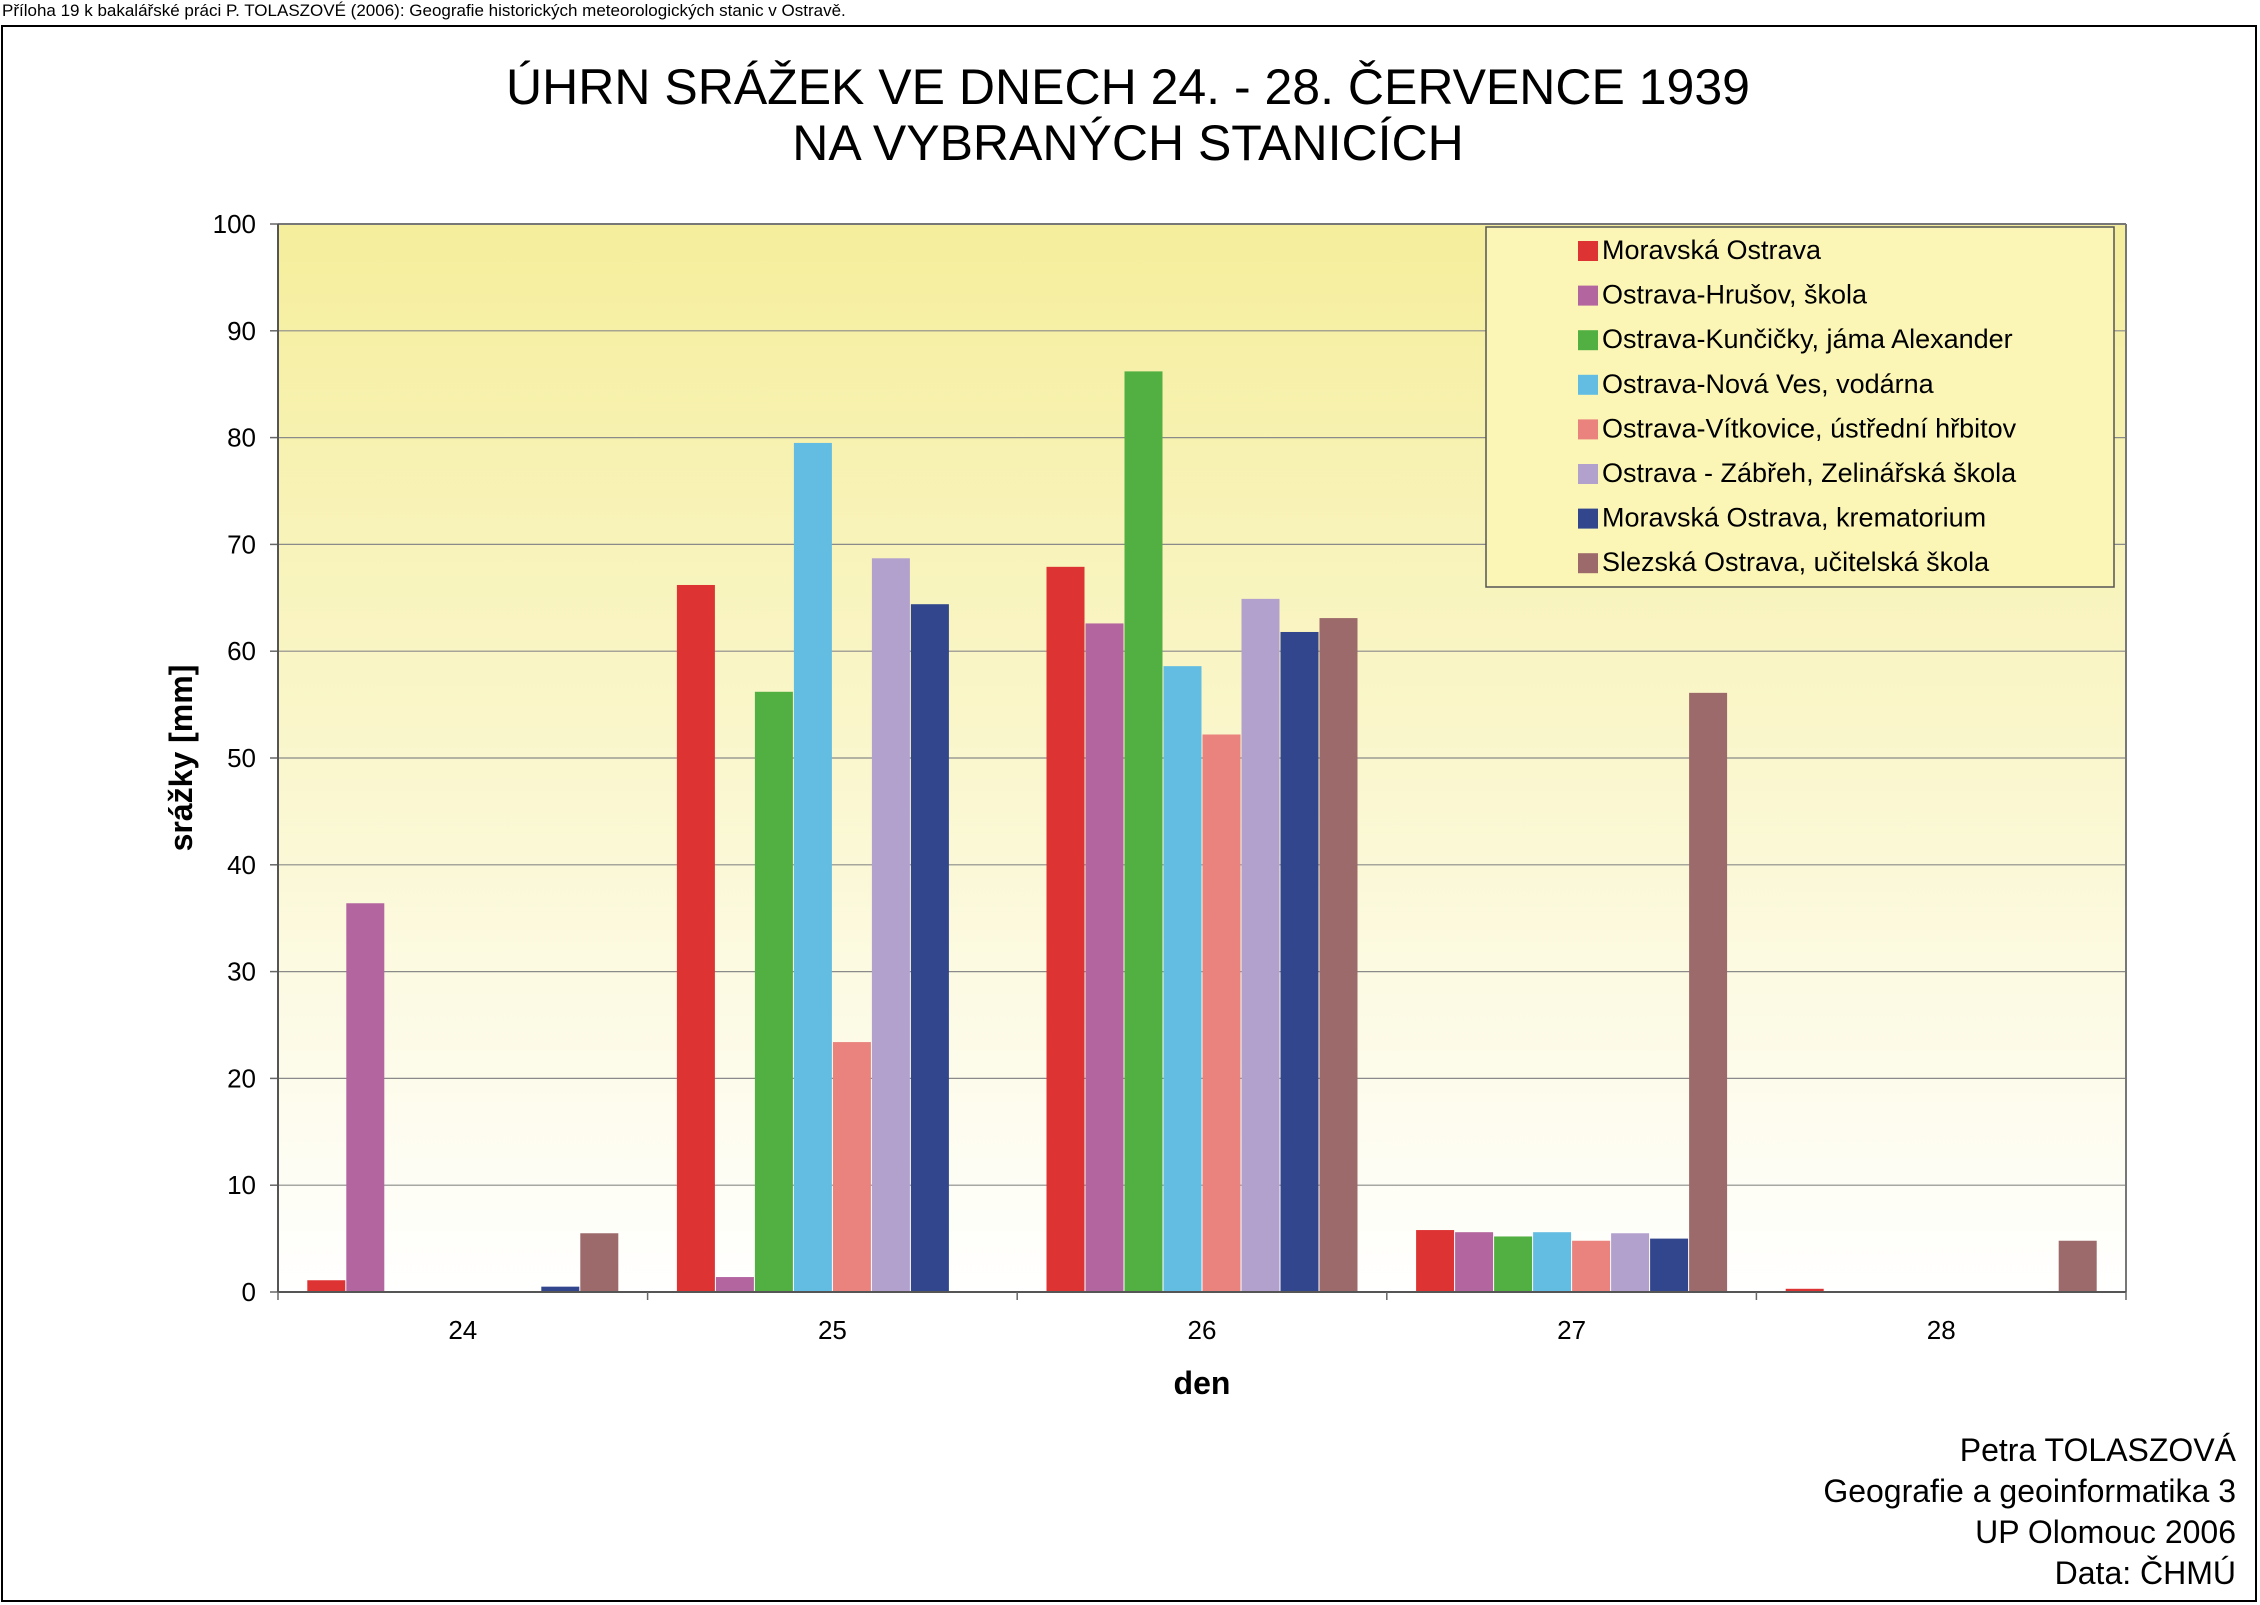 This screenshot has height=1605, width=2260. Describe the element at coordinates (1794, 518) in the screenshot. I see `legend-label: Moravská Ostrava, krematorium` at that location.